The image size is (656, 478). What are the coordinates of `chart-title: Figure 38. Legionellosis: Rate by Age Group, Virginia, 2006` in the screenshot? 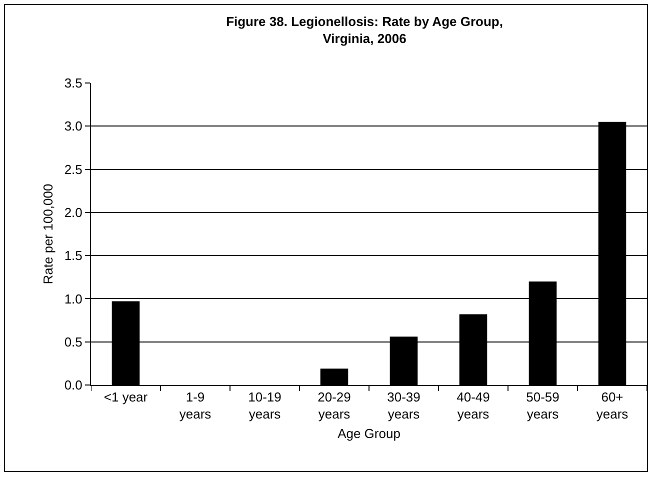 It's located at (364, 30).